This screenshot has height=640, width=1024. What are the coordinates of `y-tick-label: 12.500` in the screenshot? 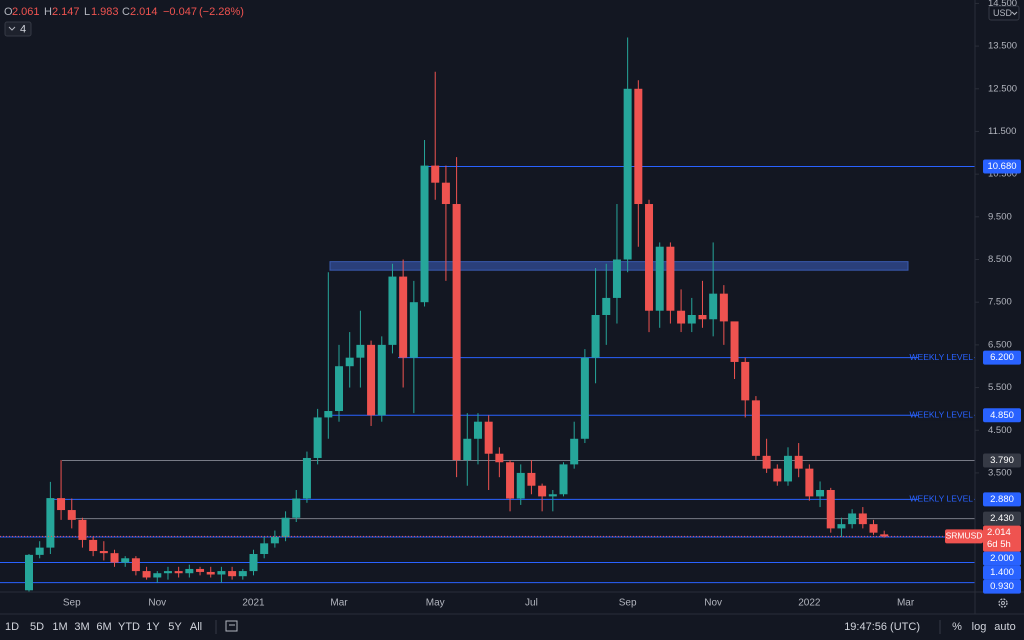 It's located at (1002, 88).